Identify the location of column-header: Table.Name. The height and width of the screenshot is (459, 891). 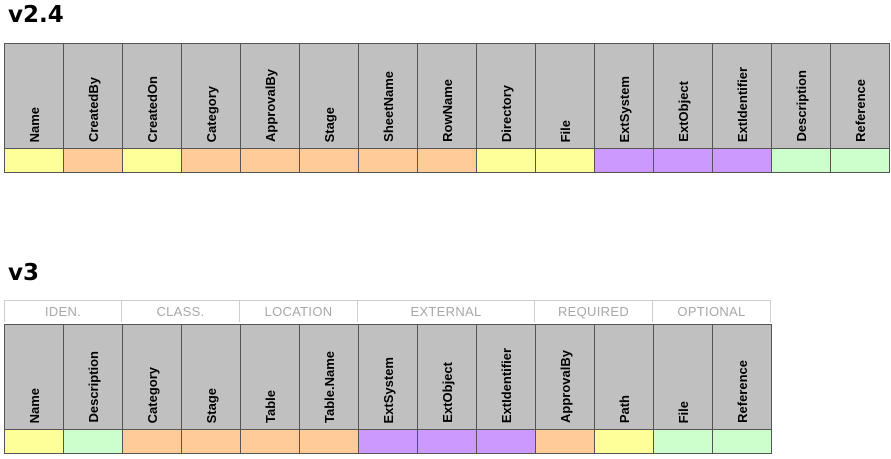
(329, 377).